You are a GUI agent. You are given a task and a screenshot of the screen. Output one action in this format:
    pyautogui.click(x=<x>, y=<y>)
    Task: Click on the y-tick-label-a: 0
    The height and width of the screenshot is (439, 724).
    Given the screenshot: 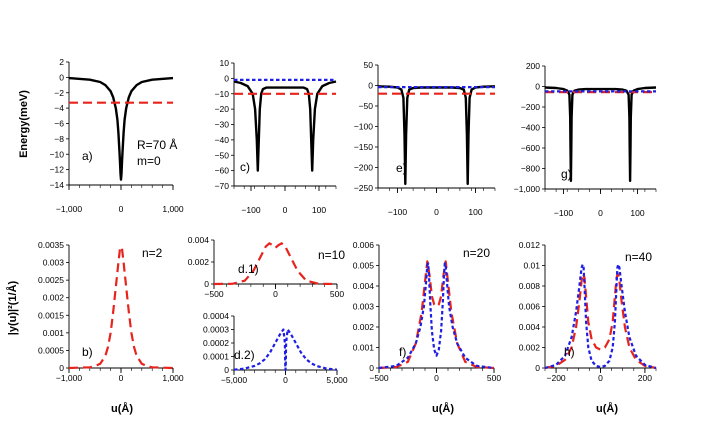 What is the action you would take?
    pyautogui.click(x=61, y=77)
    